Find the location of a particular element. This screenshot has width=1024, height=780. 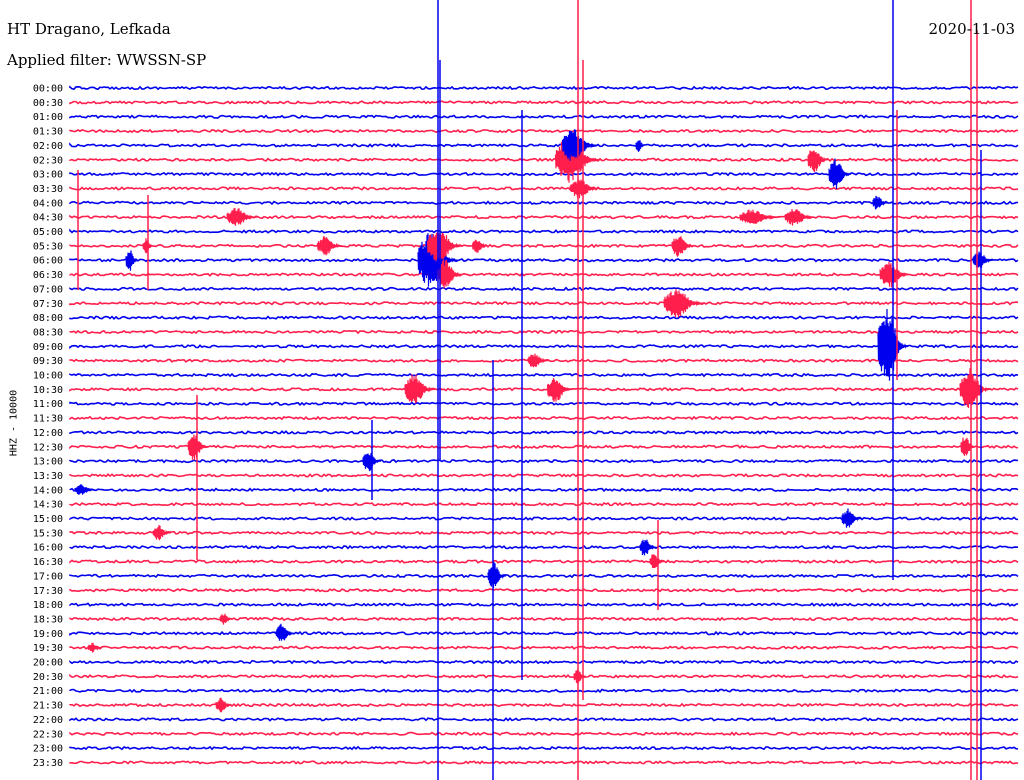

row-time-label: 23:00 is located at coordinates (48, 749).